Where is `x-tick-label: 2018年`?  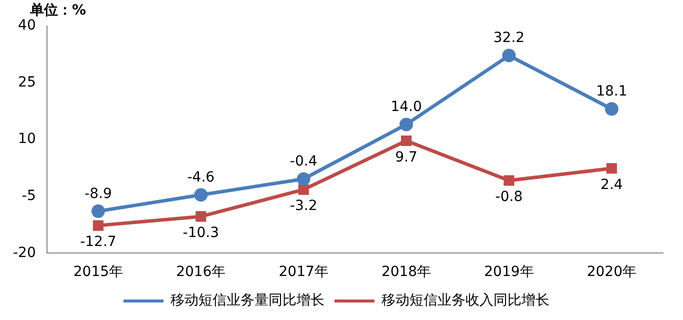
x-tick-label: 2018年 is located at coordinates (406, 272).